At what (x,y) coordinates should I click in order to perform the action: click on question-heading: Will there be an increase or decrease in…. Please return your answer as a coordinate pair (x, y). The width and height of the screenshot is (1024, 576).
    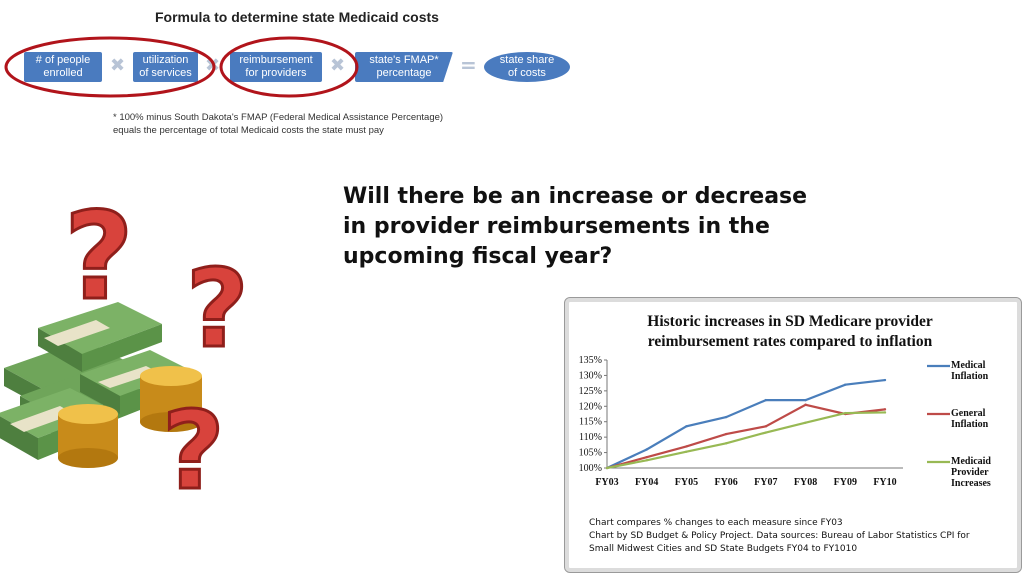
    Looking at the image, I should click on (575, 226).